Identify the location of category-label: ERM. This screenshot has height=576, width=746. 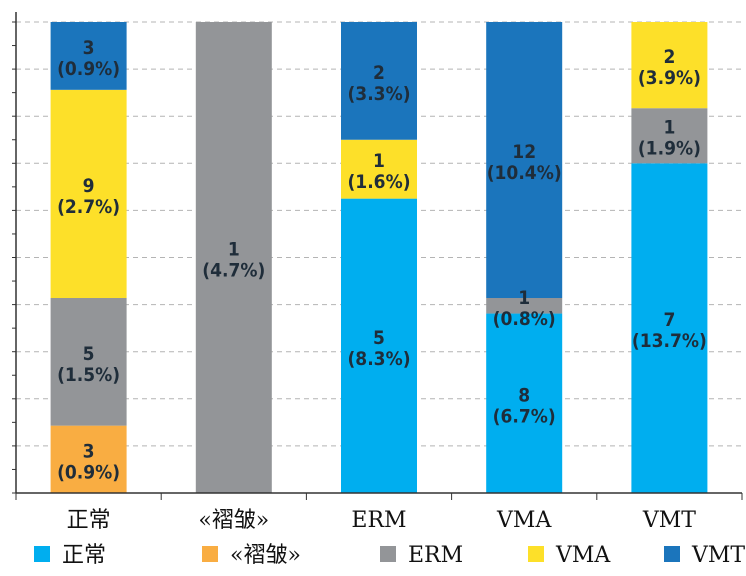
(378, 520).